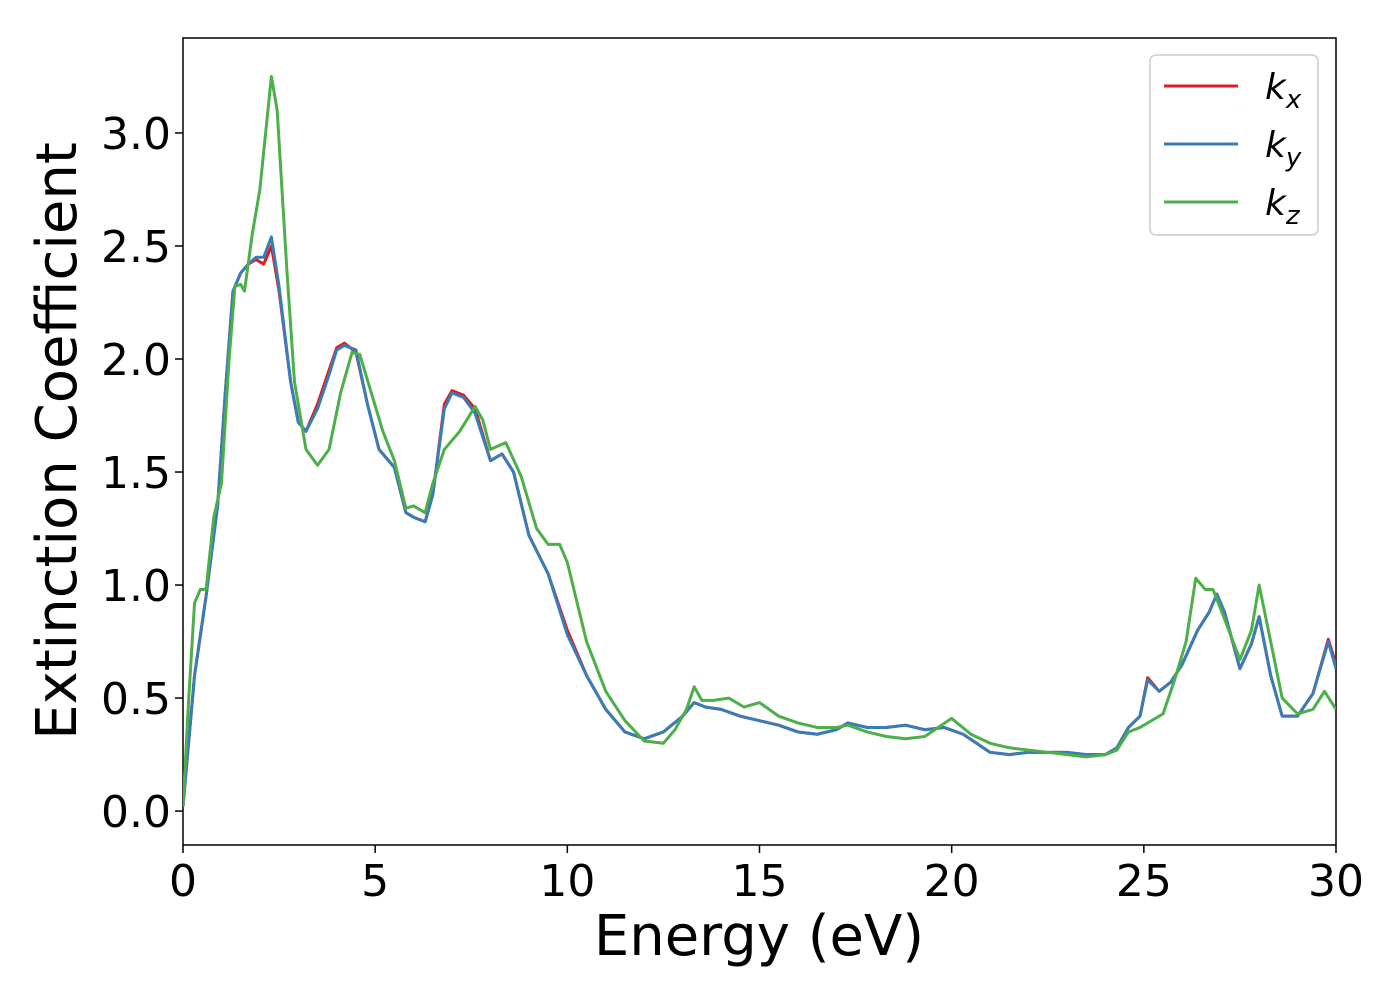 The image size is (1400, 1000). I want to click on y-tick-label: 0.5, so click(136, 699).